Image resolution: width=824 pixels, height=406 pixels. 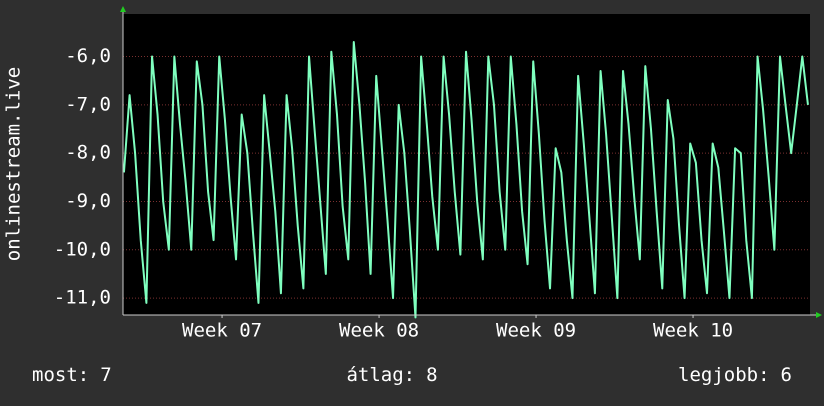 I want to click on stat: átlag: 8, so click(x=391, y=375).